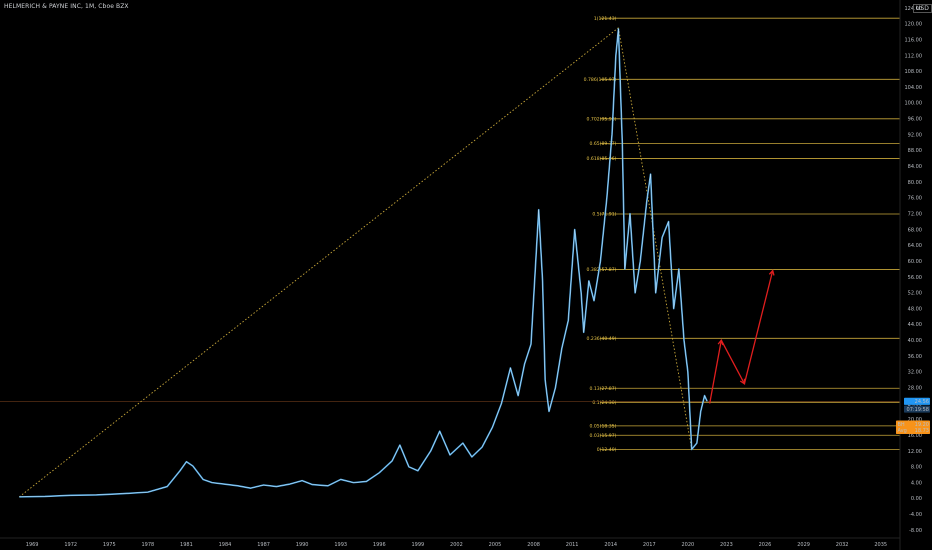  Describe the element at coordinates (915, 214) in the screenshot. I see `y-tick-label: 72.00` at that location.